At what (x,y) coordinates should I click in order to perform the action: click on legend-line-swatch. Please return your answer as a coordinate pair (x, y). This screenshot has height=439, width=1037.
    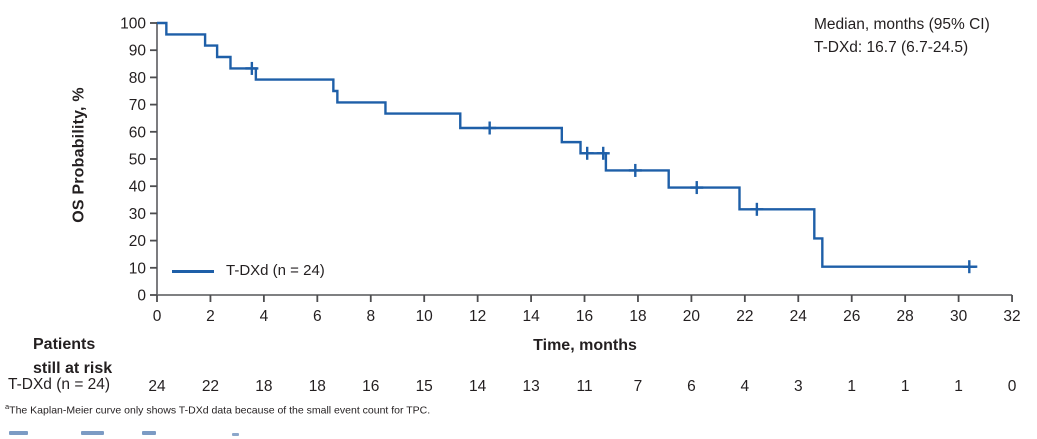
    Looking at the image, I should click on (193, 271).